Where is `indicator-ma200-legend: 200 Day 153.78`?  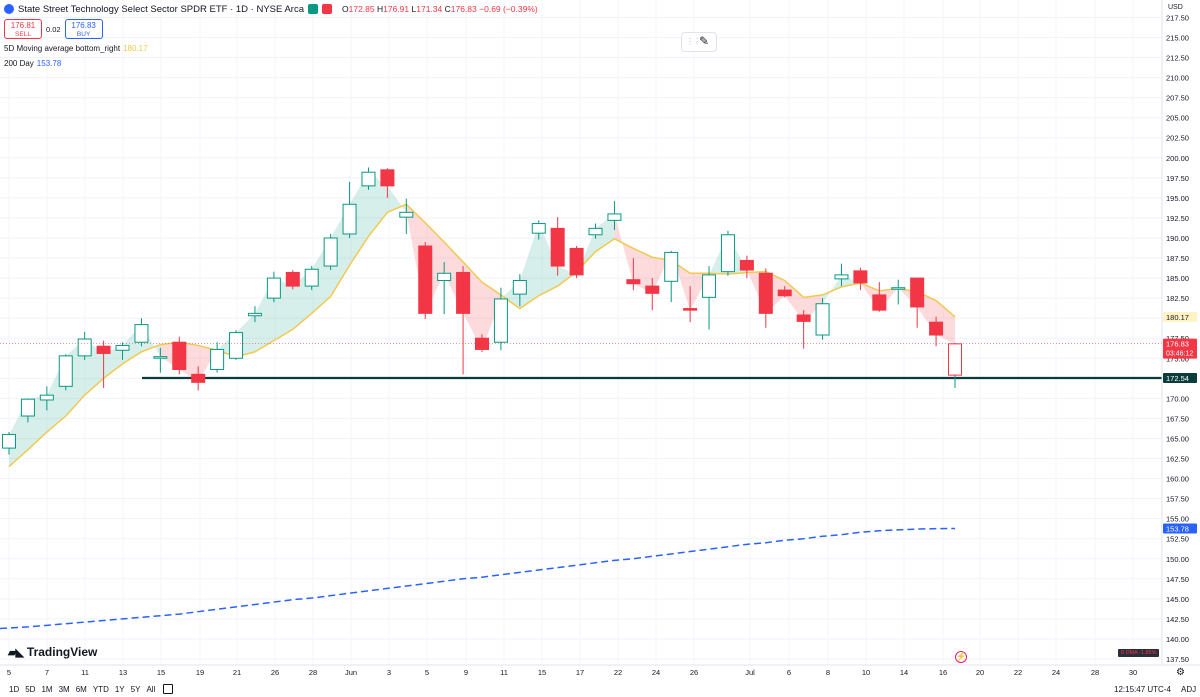
indicator-ma200-legend: 200 Day 153.78 is located at coordinates (33, 63).